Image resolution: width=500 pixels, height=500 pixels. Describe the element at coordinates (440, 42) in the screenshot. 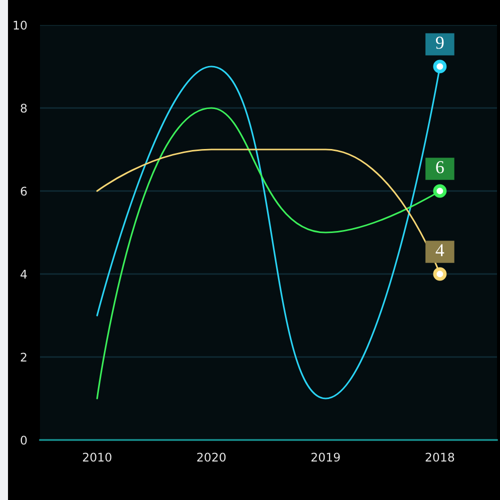

I see `data-label: 9` at that location.